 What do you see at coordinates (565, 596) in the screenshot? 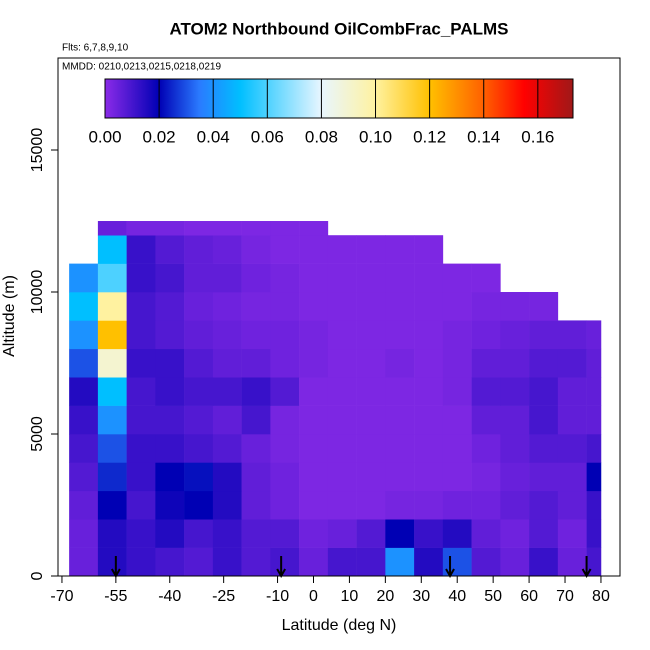
I see `x-tick-label: 70` at bounding box center [565, 596].